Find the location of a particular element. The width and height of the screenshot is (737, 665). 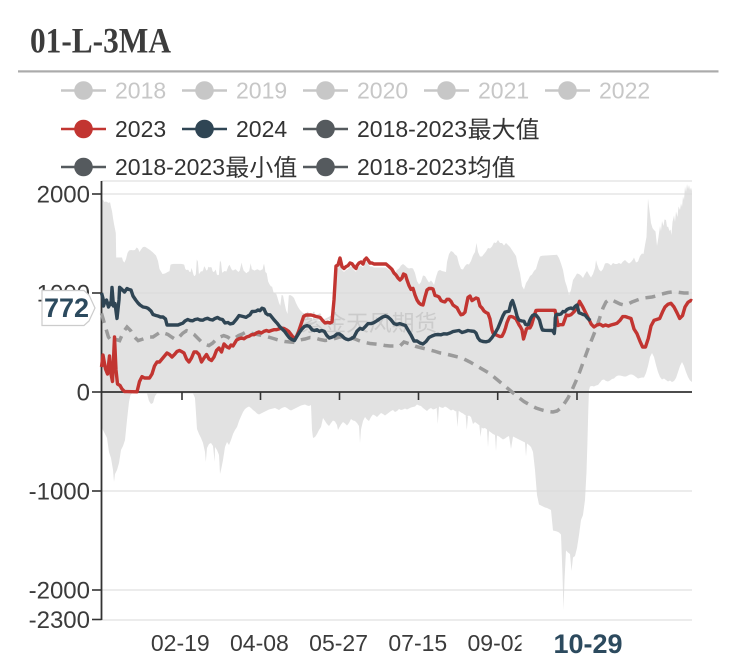

svg-text: 2018 is located at coordinates (140, 91).